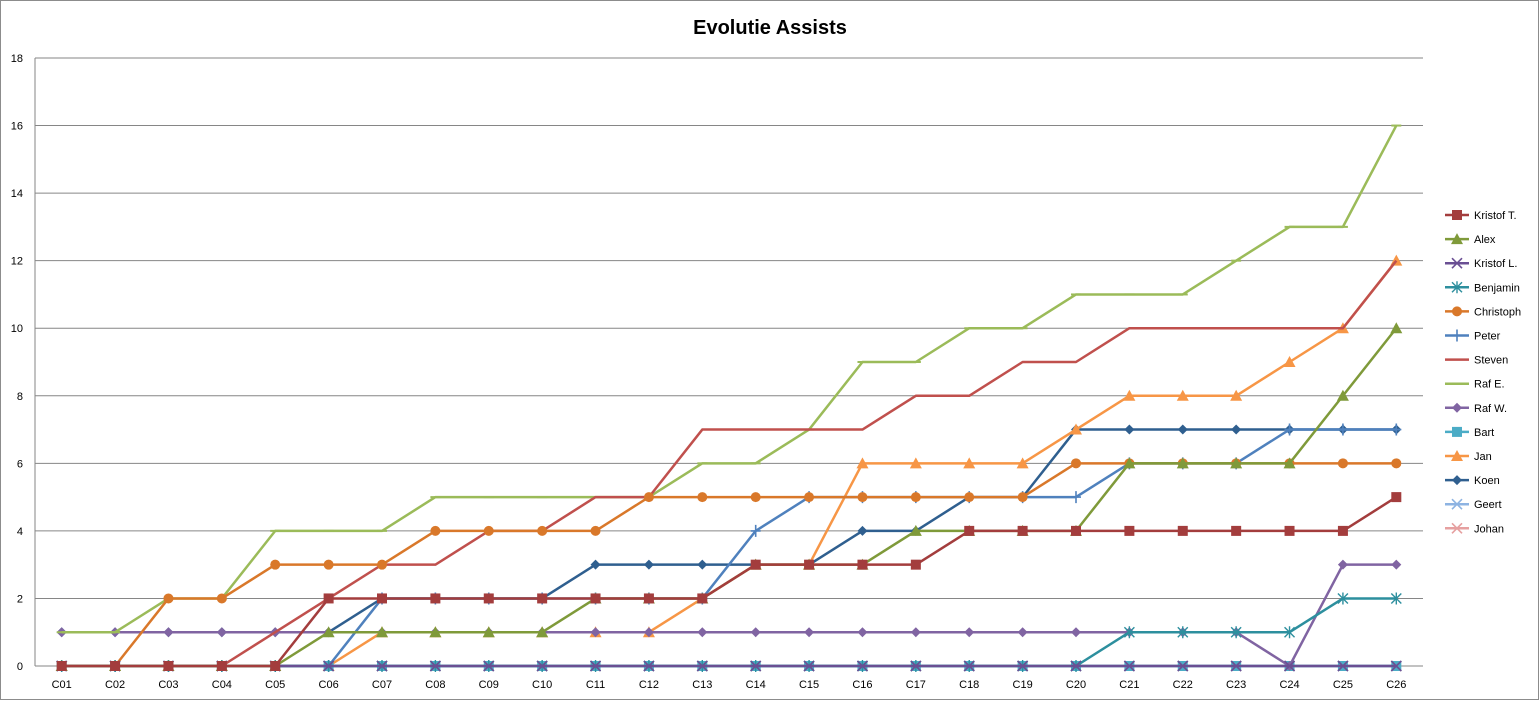 The image size is (1539, 701). Describe the element at coordinates (1491, 361) in the screenshot. I see `legend-label: Steven` at that location.